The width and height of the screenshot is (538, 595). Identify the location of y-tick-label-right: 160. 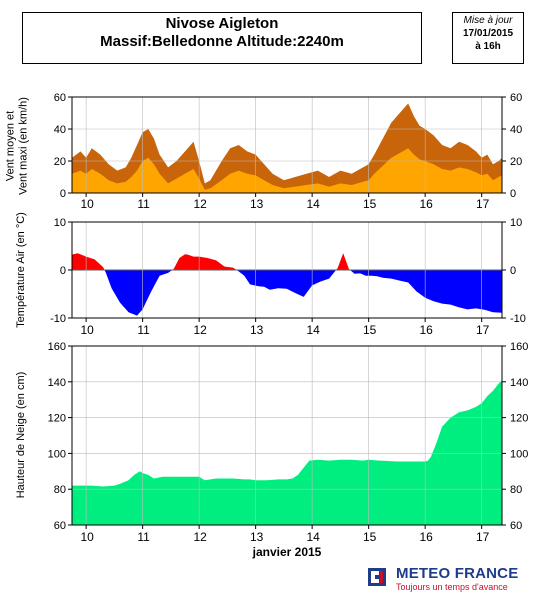
(519, 347).